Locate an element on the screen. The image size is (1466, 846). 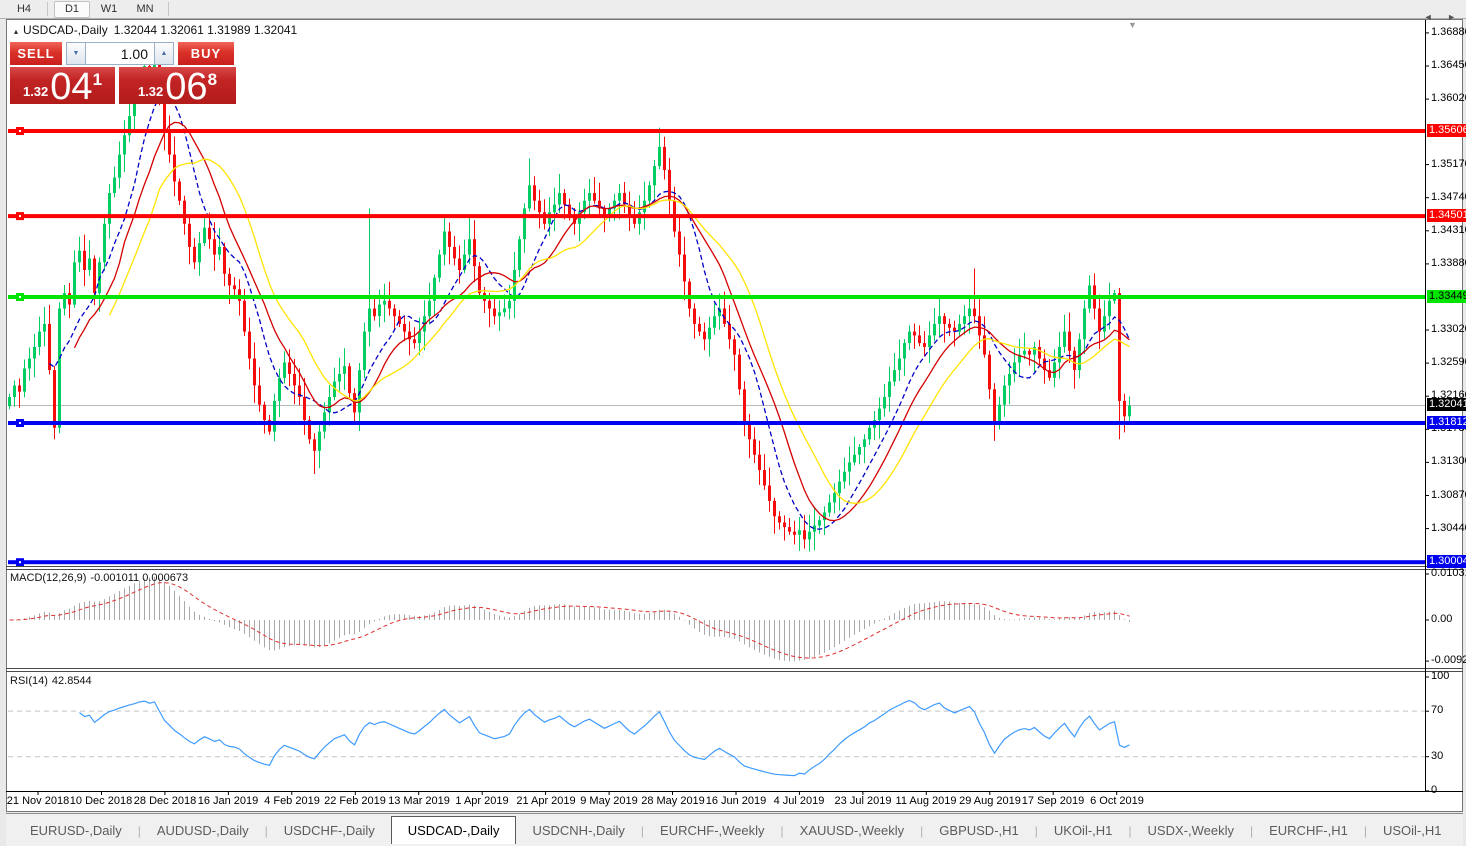
price-tick-label: 1.30870 is located at coordinates (1448, 495).